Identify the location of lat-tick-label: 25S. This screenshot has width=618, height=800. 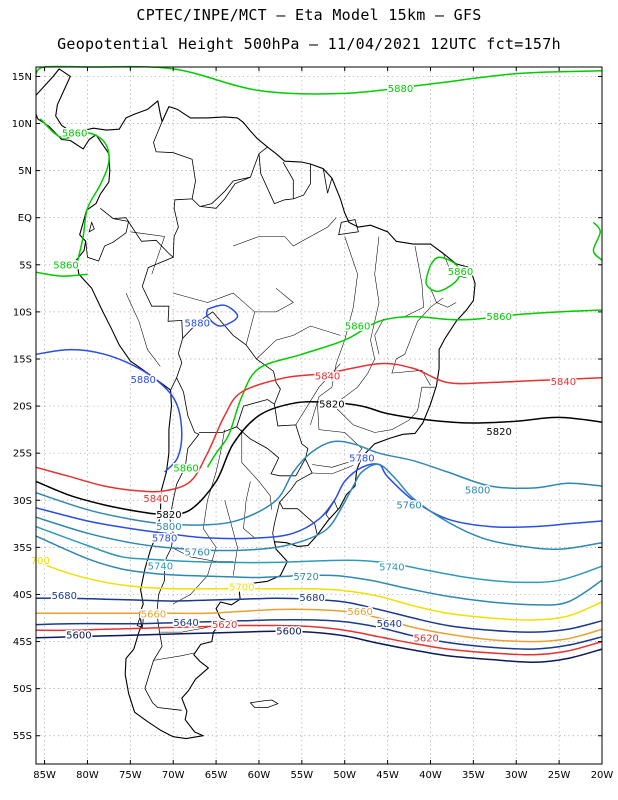
(22, 454).